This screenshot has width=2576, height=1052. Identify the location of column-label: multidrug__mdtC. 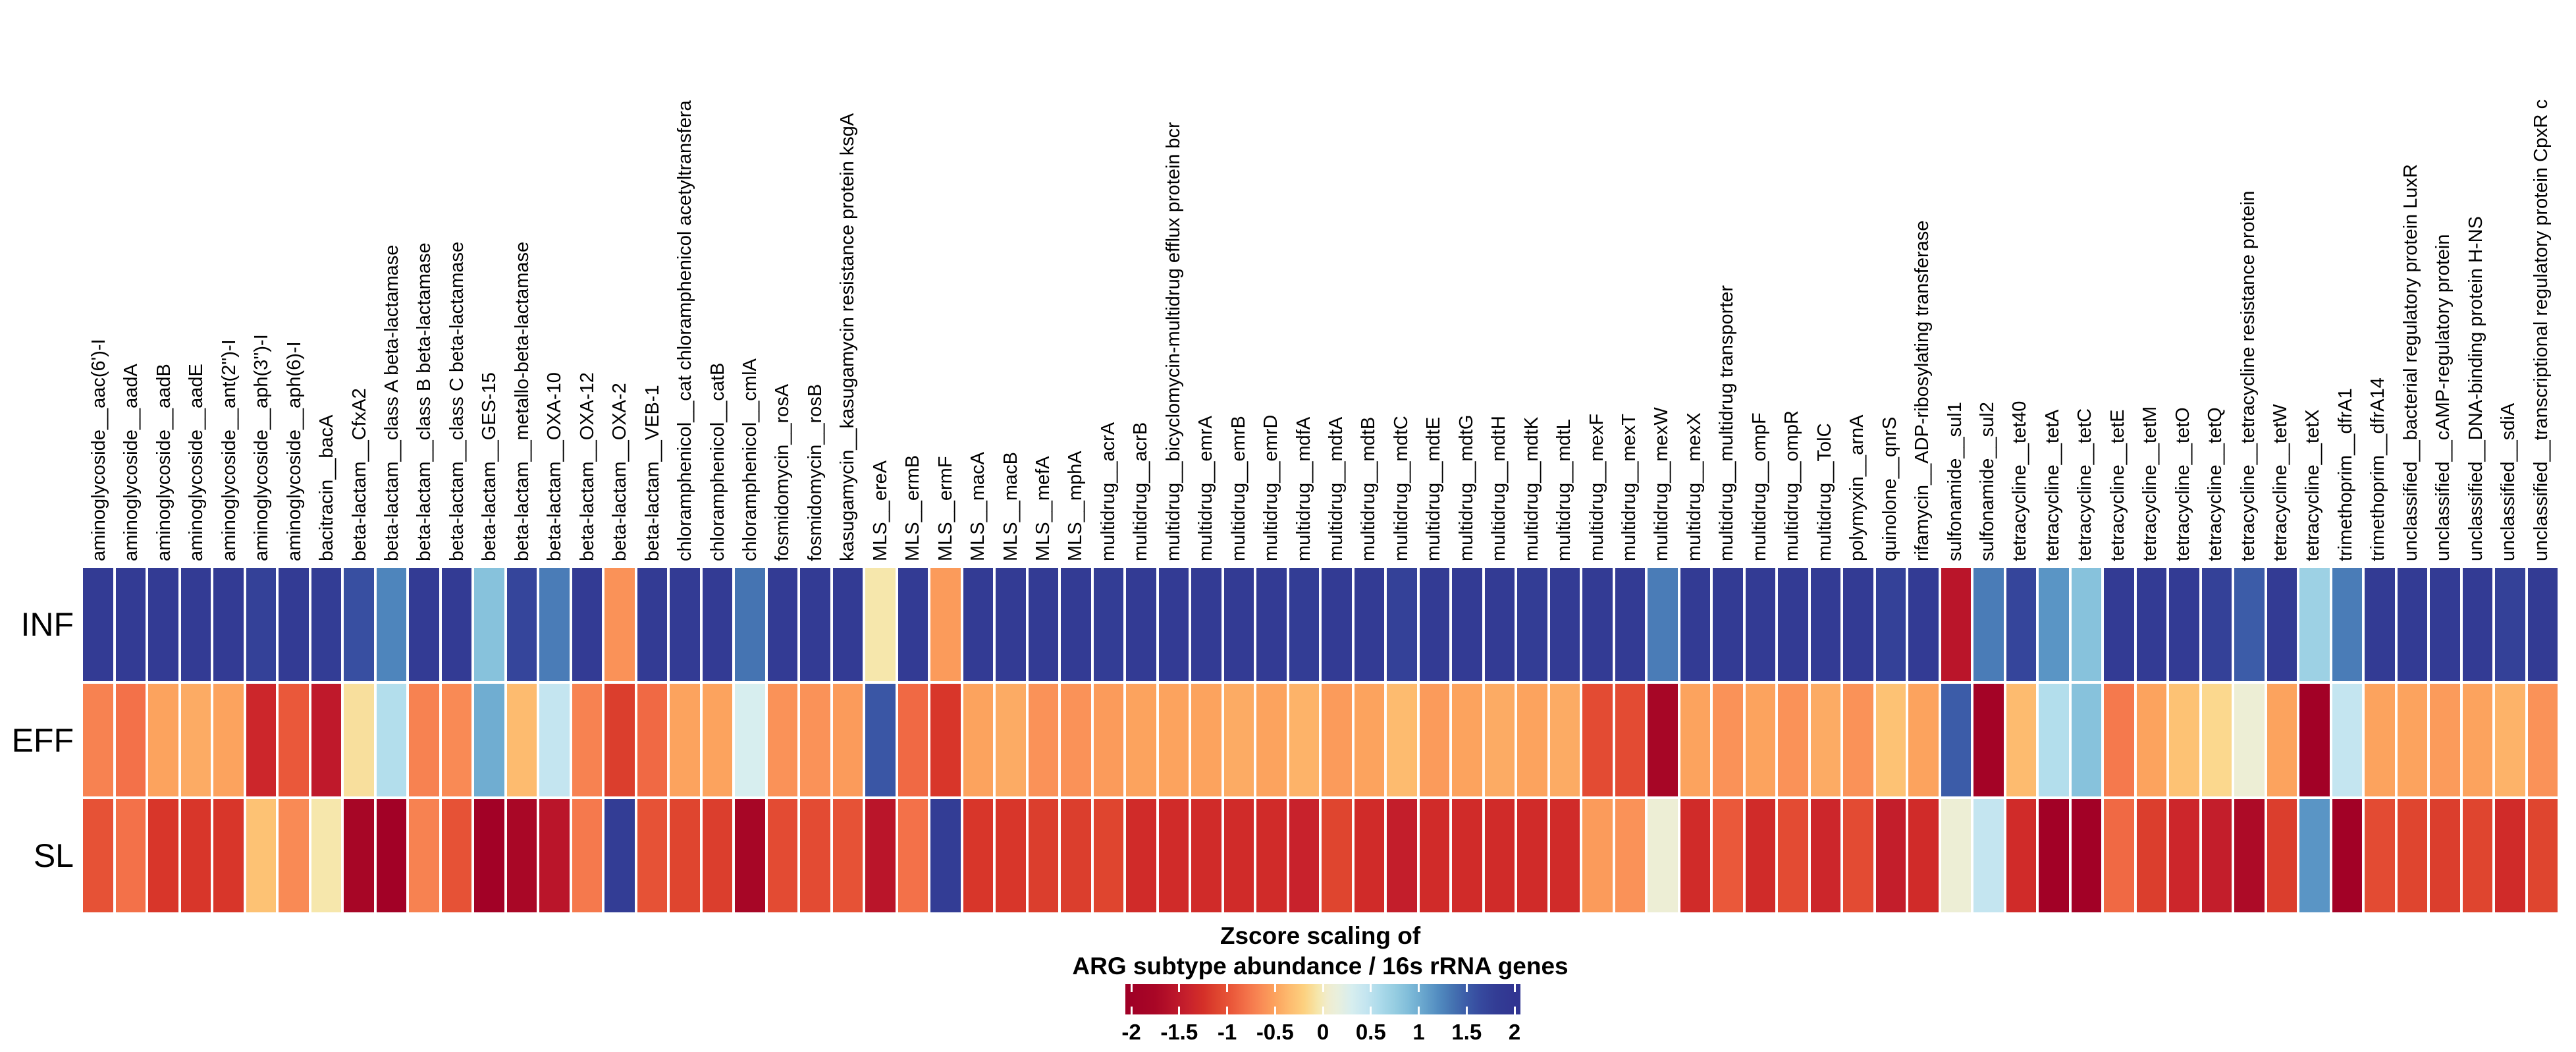
(1401, 488).